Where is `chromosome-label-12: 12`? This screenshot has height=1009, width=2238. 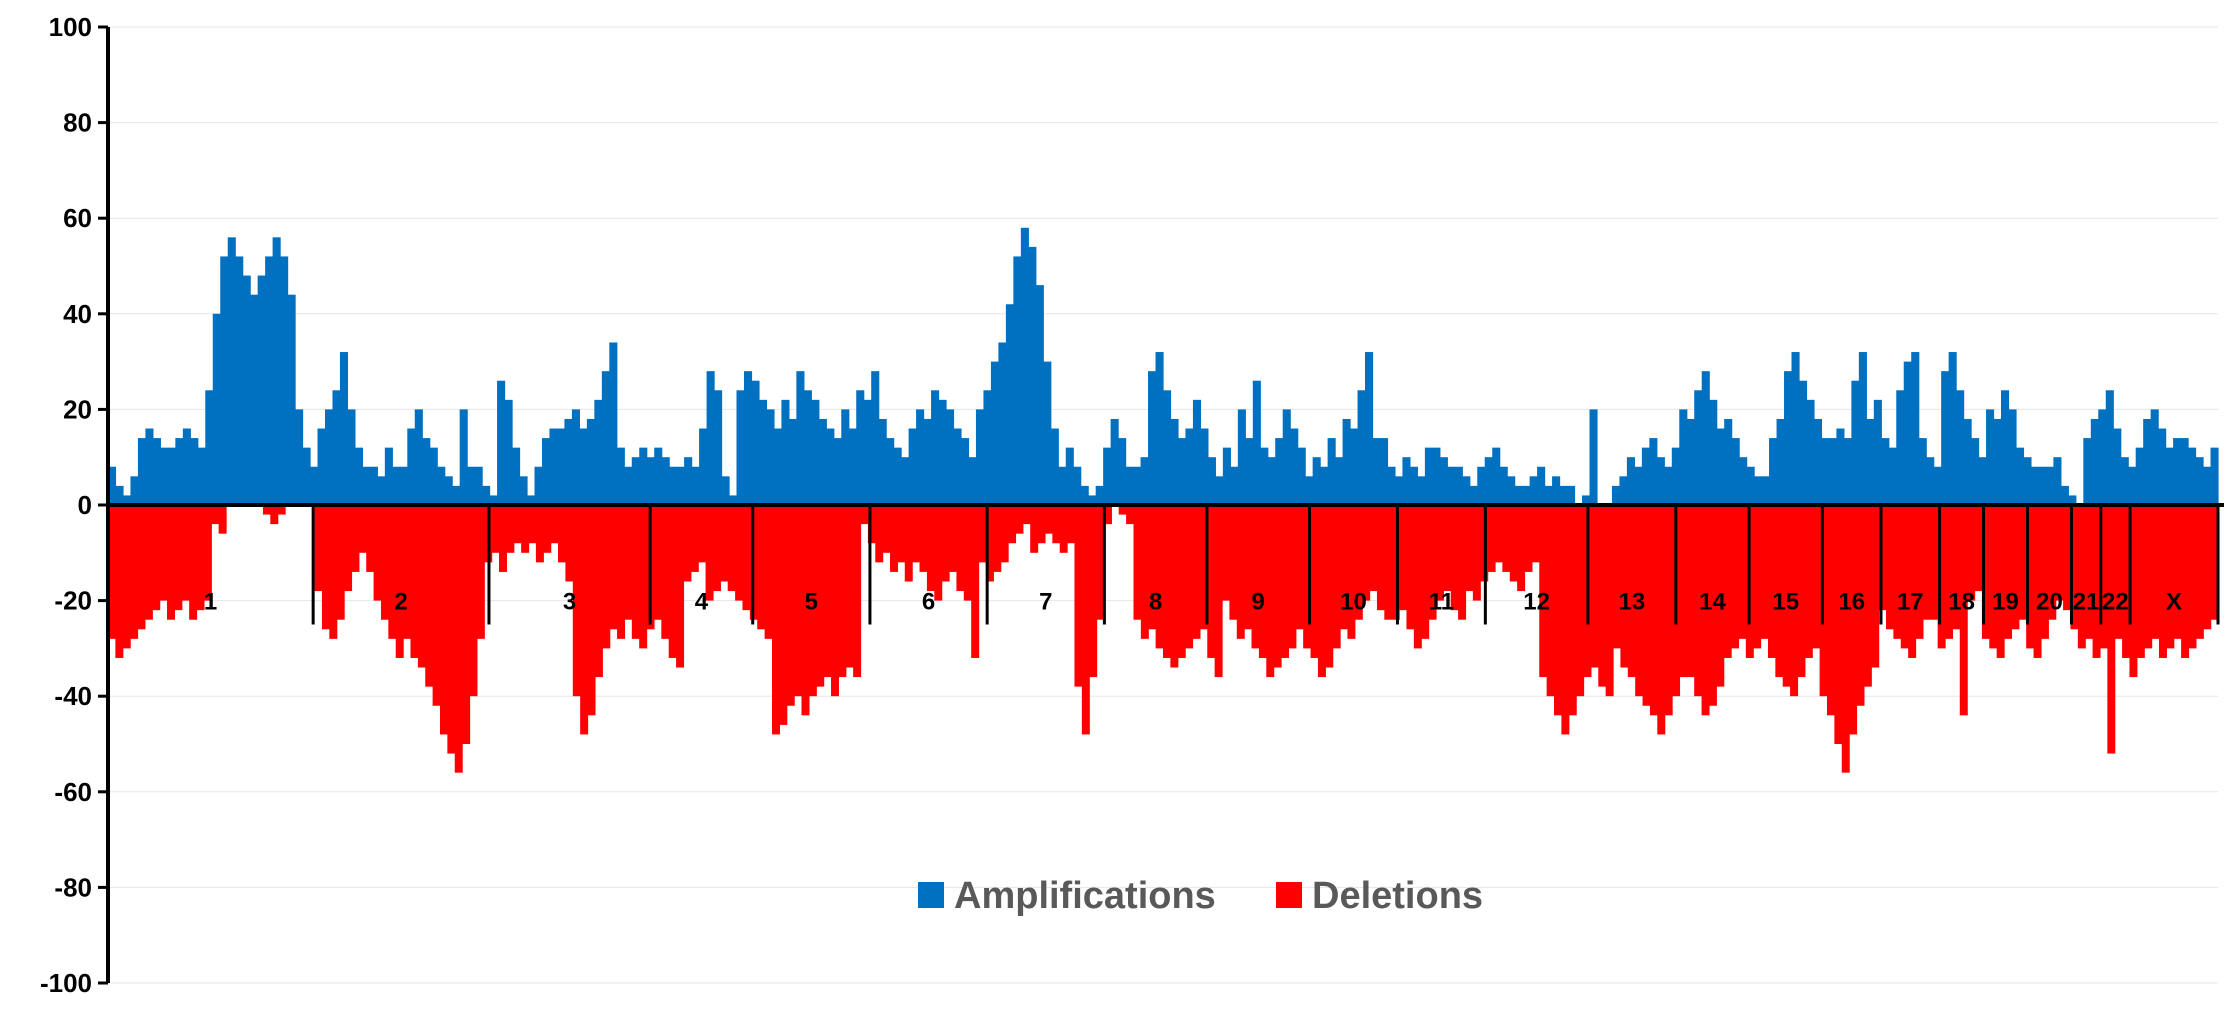 chromosome-label-12: 12 is located at coordinates (1536, 602).